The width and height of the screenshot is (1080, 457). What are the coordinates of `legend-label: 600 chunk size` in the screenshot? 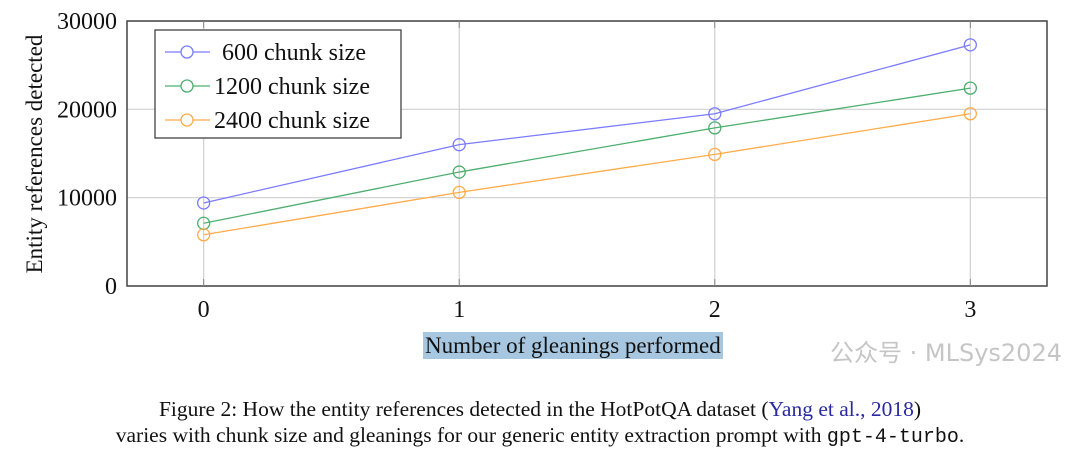 It's located at (294, 53).